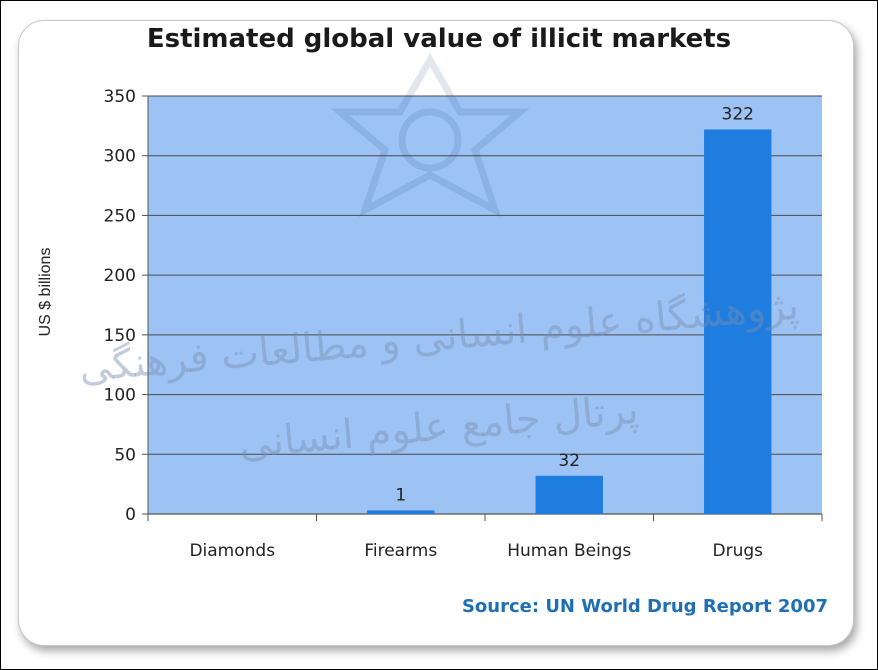 The height and width of the screenshot is (670, 878). What do you see at coordinates (120, 276) in the screenshot?
I see `y-tick-label: 200` at bounding box center [120, 276].